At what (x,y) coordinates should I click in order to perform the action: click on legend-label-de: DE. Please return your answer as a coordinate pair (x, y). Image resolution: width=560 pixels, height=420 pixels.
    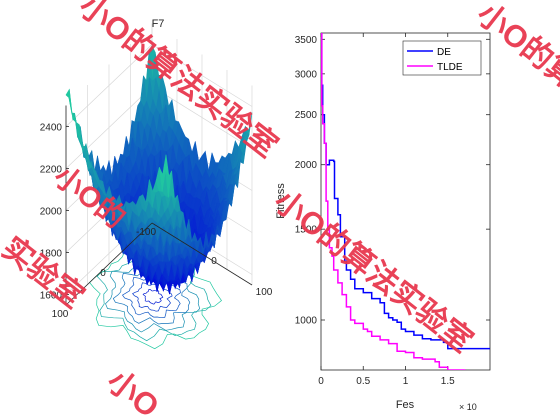
    Looking at the image, I should click on (444, 52).